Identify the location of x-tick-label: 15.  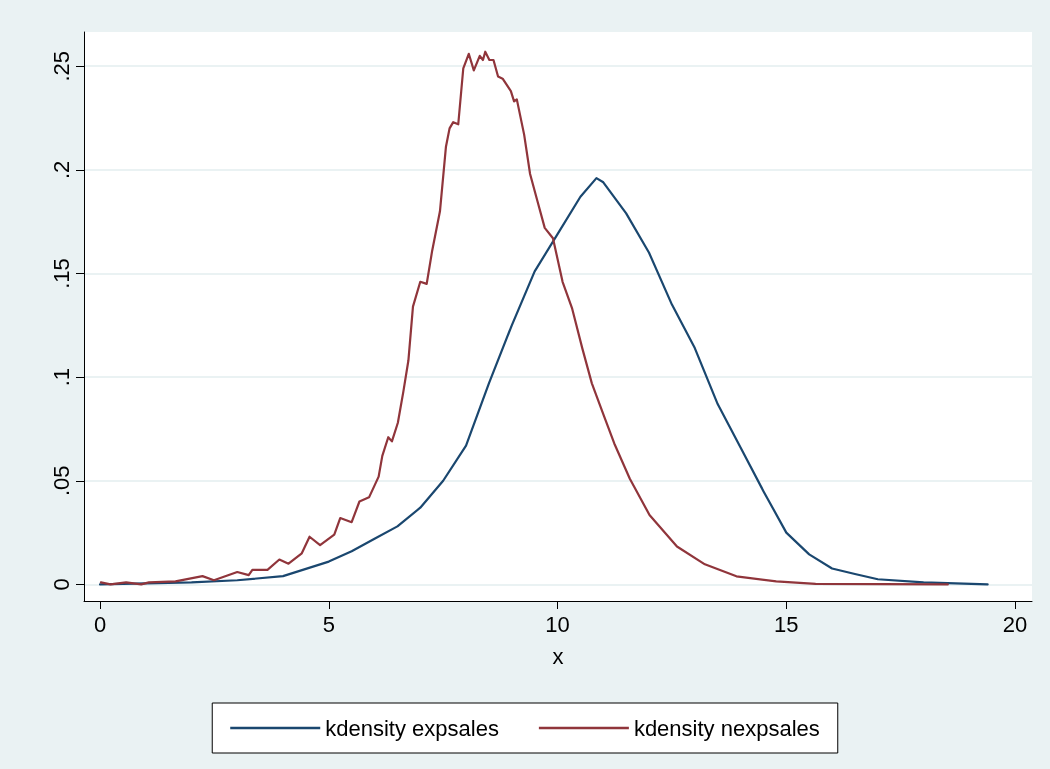
(786, 624).